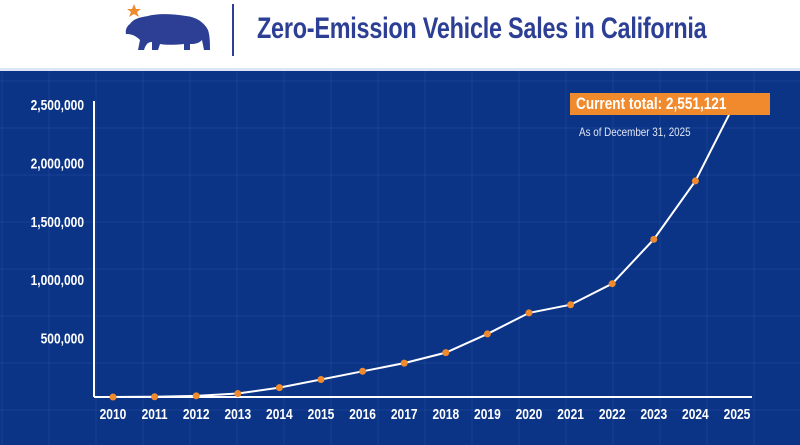  Describe the element at coordinates (446, 353) in the screenshot. I see `data-point-2018` at that location.